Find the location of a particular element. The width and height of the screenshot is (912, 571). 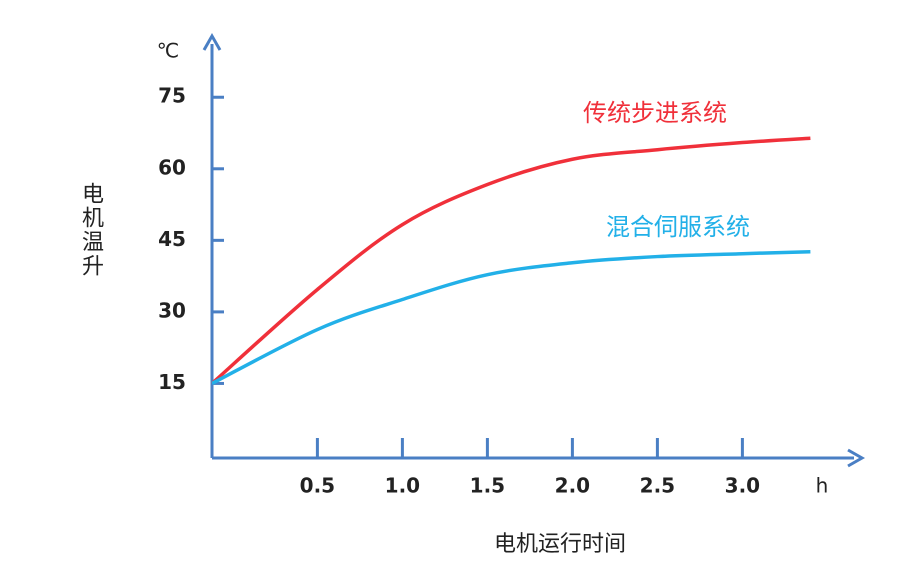

y-tick-label: 60 is located at coordinates (172, 167).